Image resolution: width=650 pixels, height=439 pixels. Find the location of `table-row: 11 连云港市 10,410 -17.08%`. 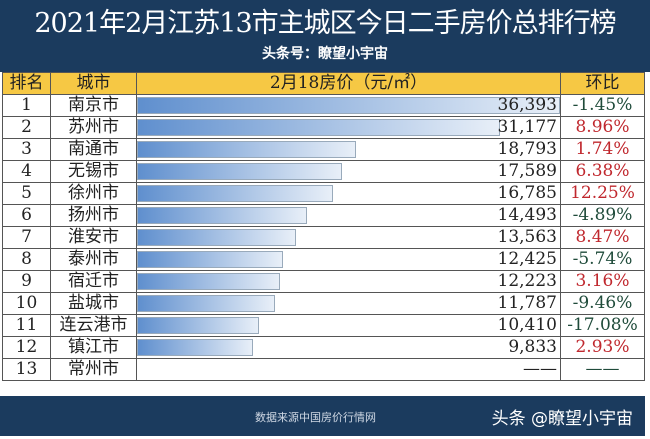

table-row: 11 连云港市 10,410 -17.08% is located at coordinates (323, 325).